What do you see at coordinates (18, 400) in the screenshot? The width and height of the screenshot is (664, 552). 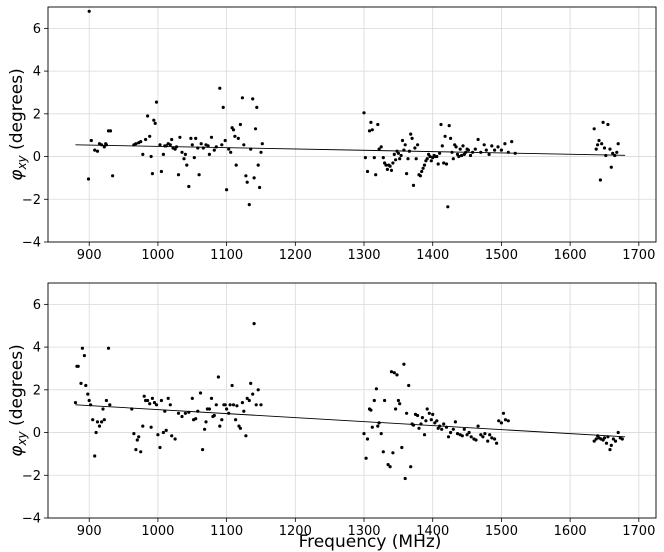 I see `y-axis-label: φxy (degrees)` at bounding box center [18, 400].